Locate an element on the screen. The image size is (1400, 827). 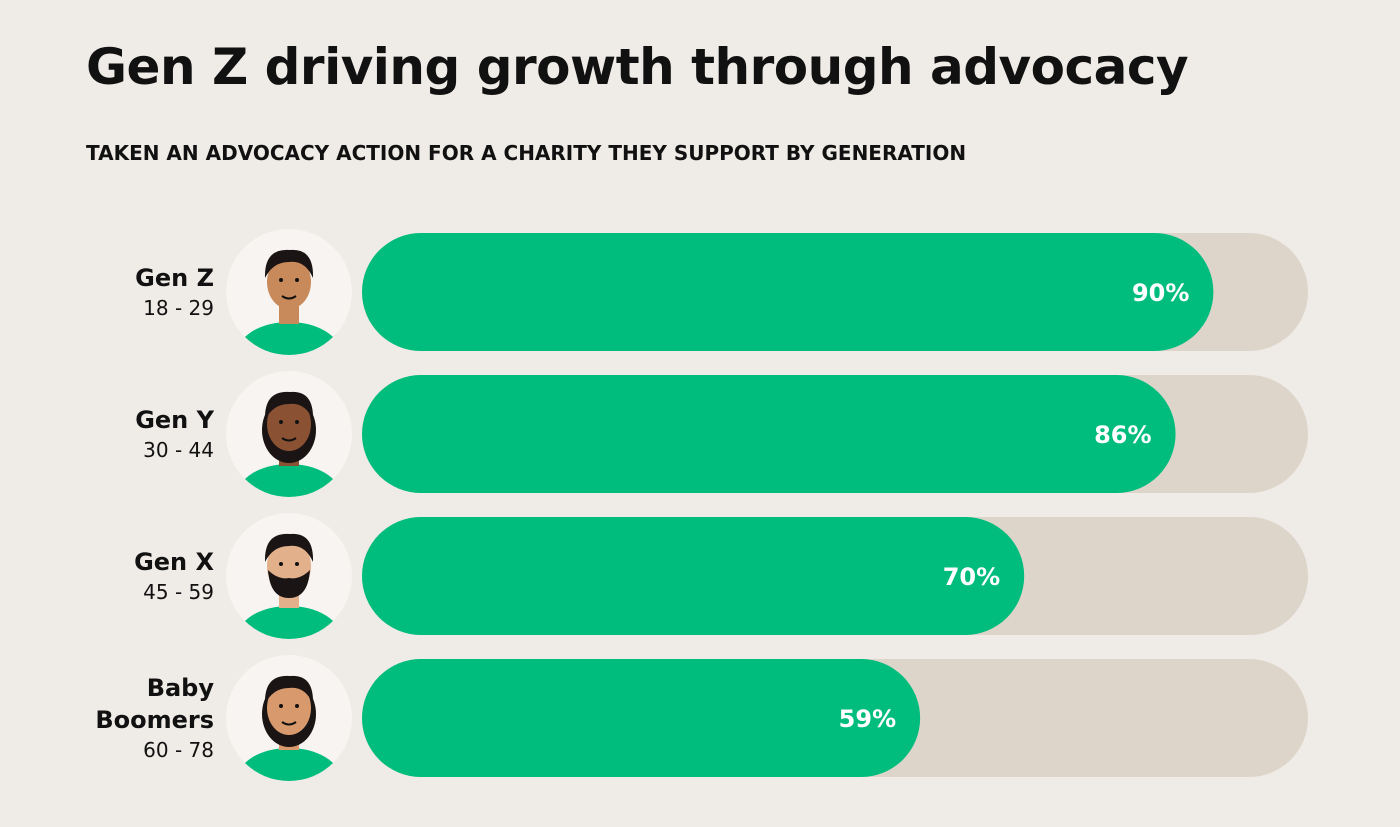
category-label-group: Gen Z 18 - 29 is located at coordinates (139, 292).